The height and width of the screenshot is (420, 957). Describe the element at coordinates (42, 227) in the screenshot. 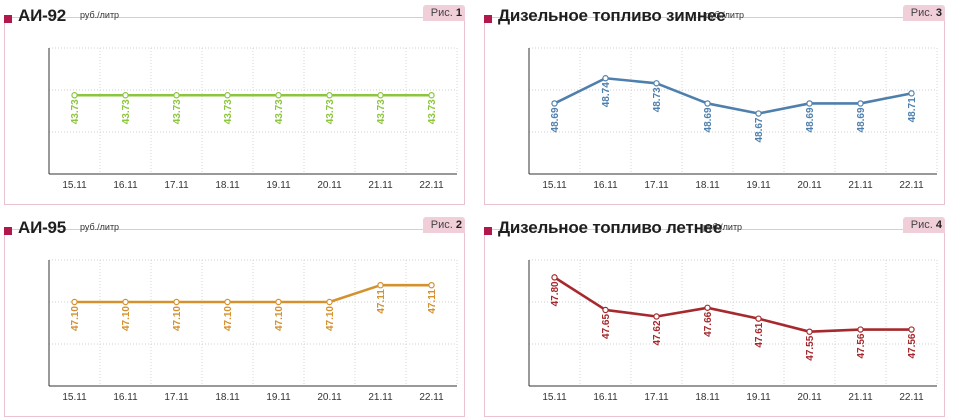

I see `chart-title: АИ-95` at that location.